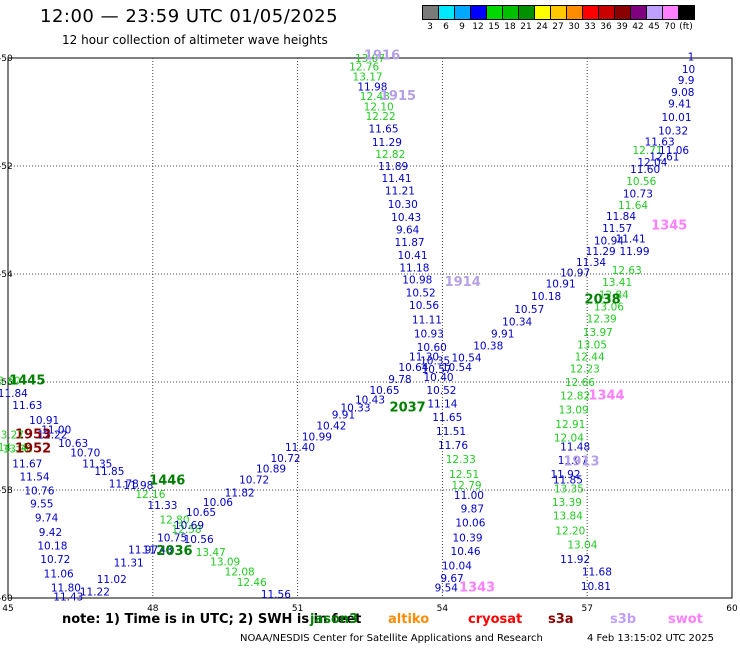 Image resolution: width=740 pixels, height=650 pixels. Describe the element at coordinates (542, 27) in the screenshot. I see `color-label-7: 24` at that location.